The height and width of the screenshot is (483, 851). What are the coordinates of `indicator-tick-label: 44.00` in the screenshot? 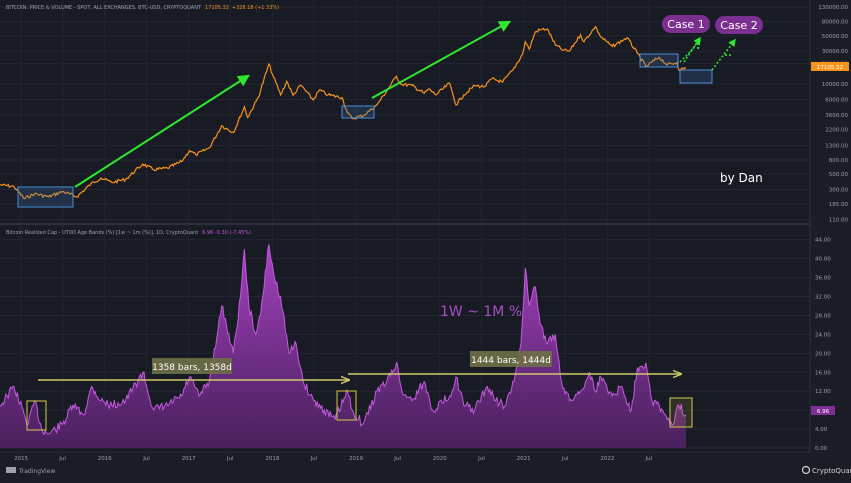 It's located at (823, 241).